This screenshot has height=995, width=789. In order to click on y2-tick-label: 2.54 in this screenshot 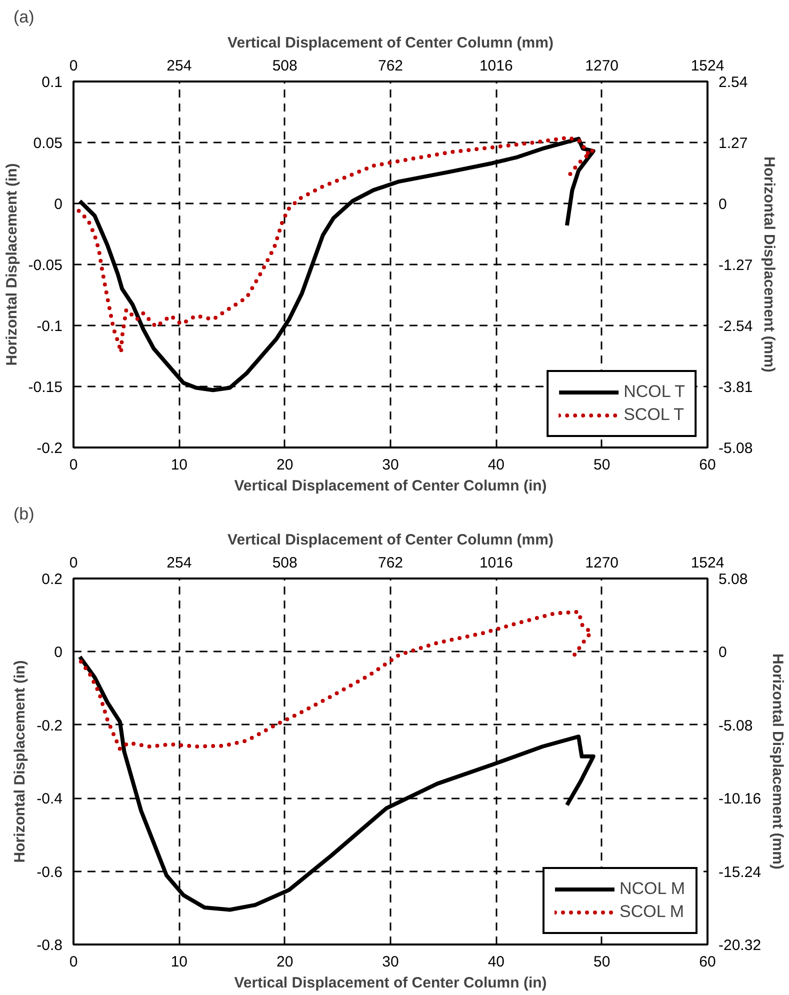, I will do `click(733, 82)`.